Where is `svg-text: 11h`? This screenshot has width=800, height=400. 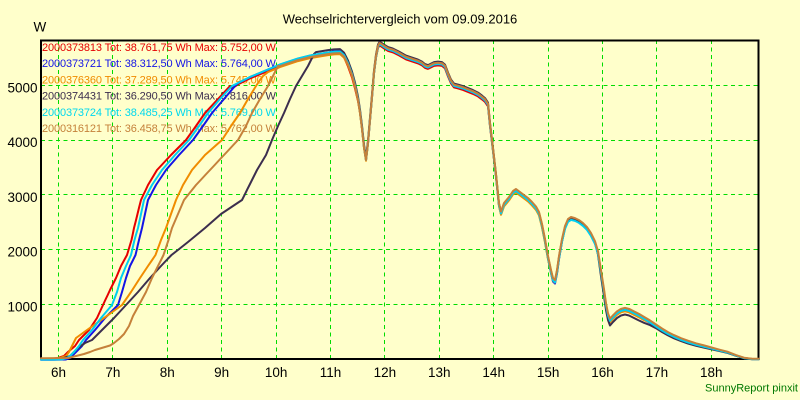
svg-text: 11h is located at coordinates (331, 372).